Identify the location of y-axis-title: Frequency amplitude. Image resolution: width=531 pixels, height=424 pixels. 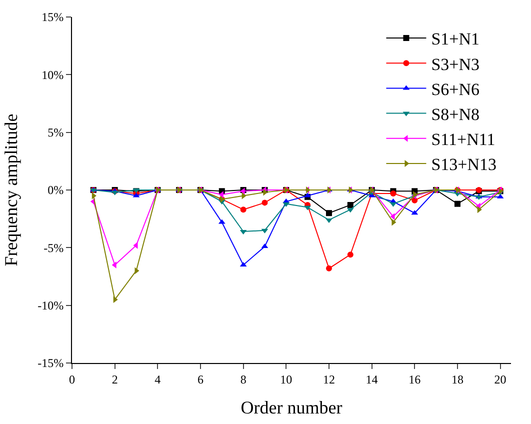
(10, 190).